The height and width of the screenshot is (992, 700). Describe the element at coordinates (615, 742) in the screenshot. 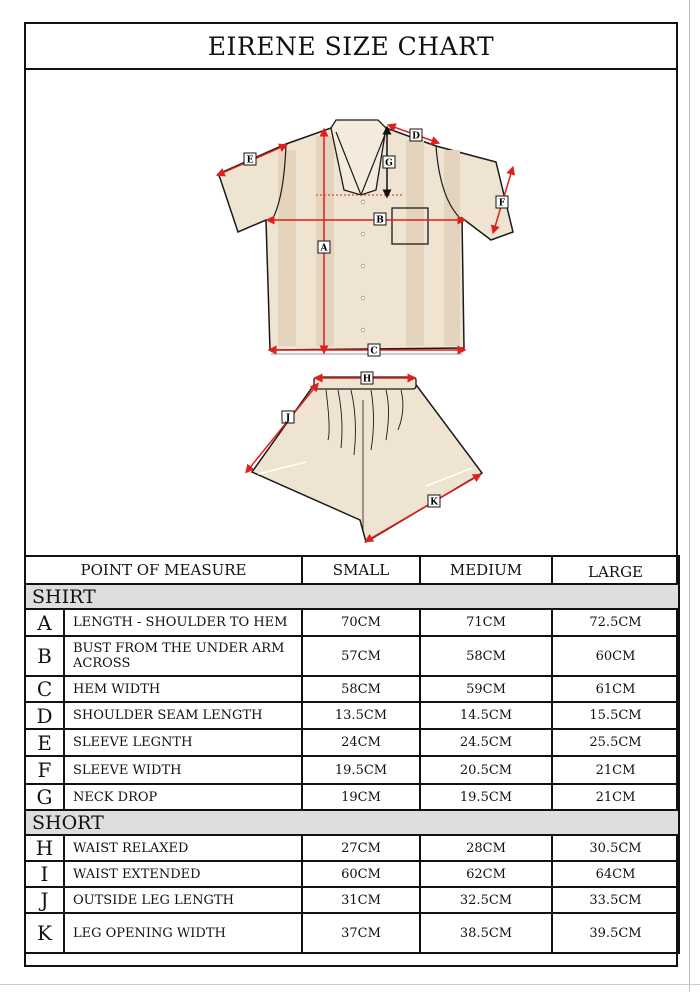

I see `value-large: 25.5CM` at that location.